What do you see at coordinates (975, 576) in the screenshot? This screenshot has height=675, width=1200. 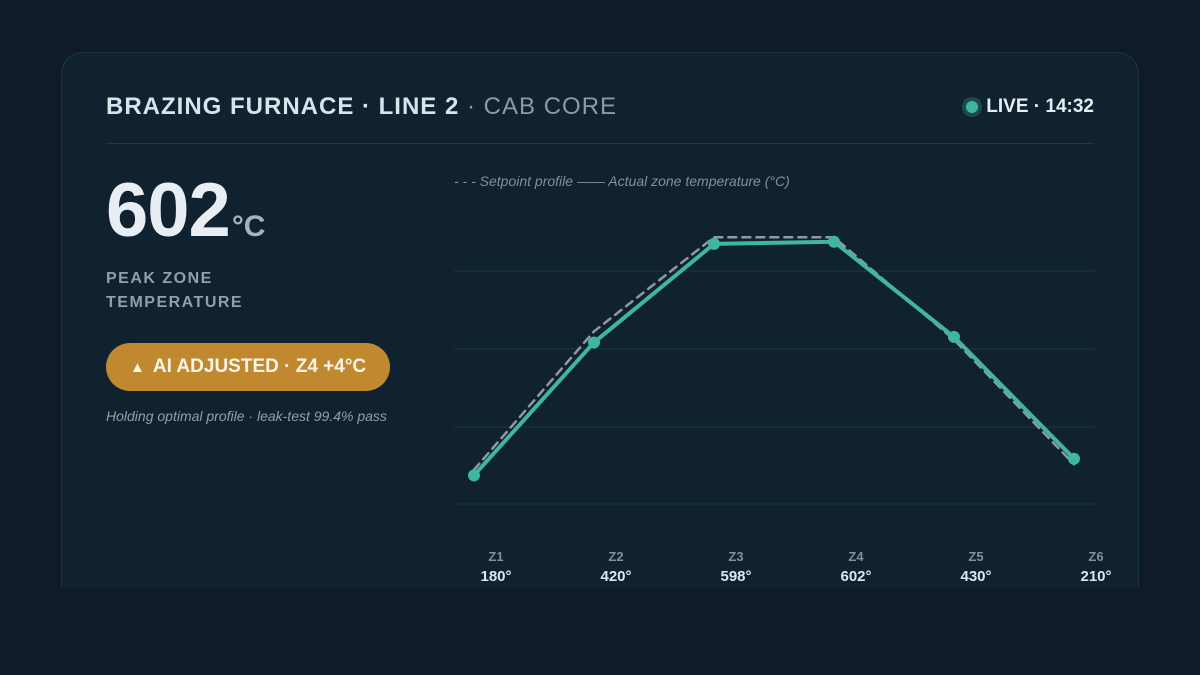 I see `zone-value-z5: 430°` at bounding box center [975, 576].